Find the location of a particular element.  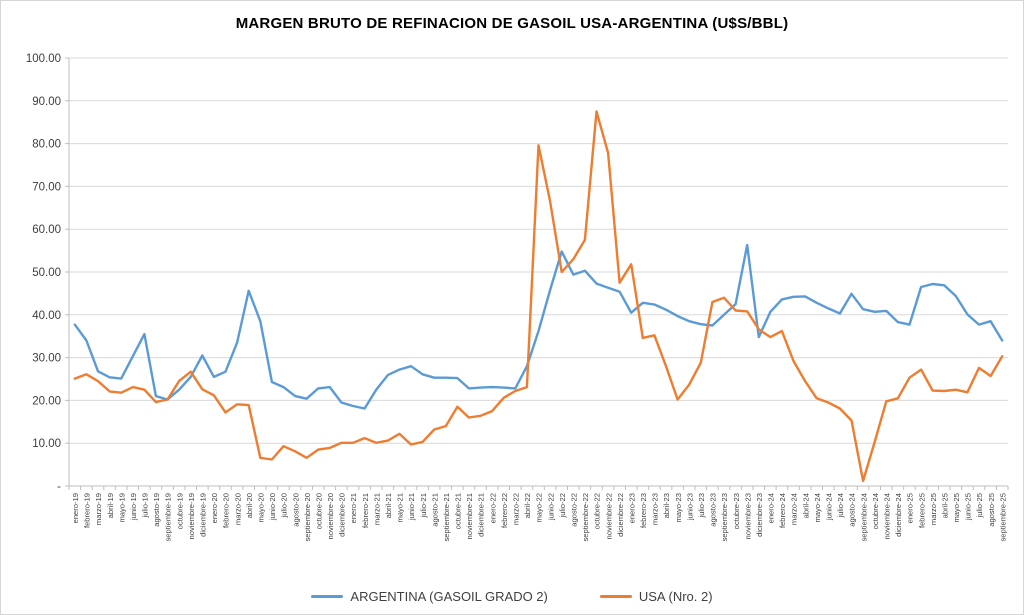

x-axis-label: abril-19 is located at coordinates (110, 505).